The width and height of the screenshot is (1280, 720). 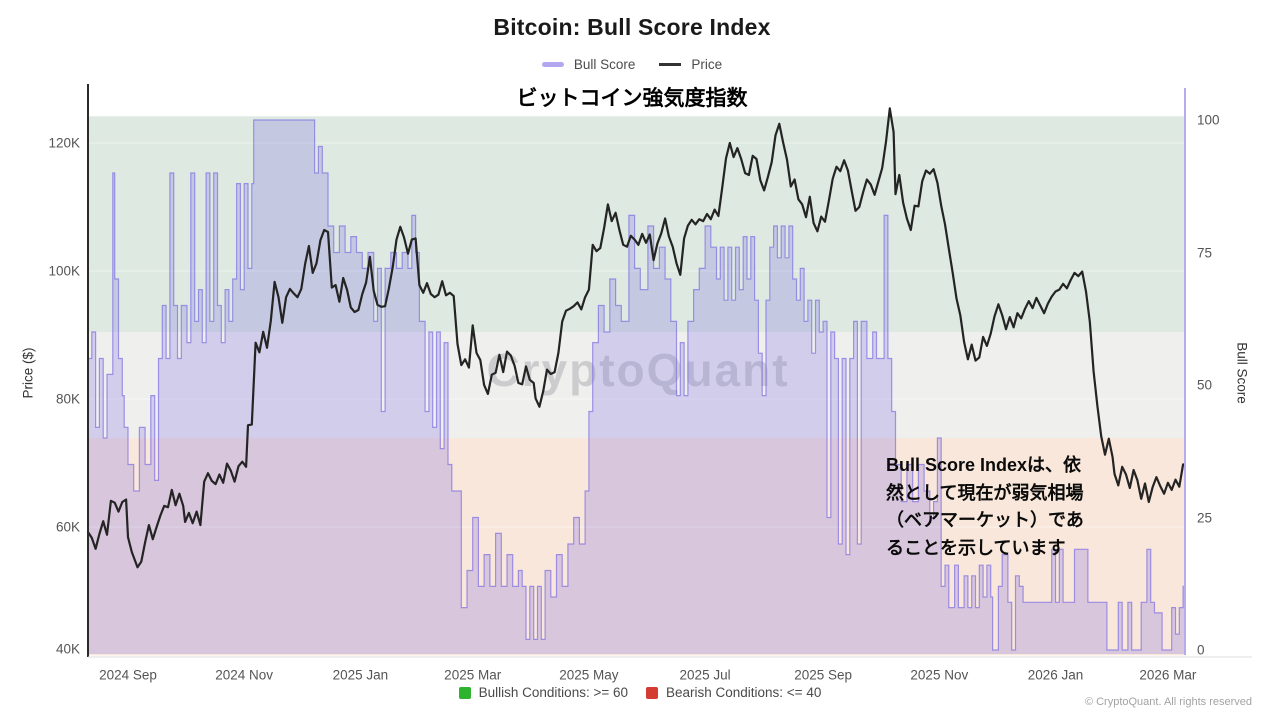 What do you see at coordinates (632, 98) in the screenshot?
I see `japanese-subtitle: ビットコイン強気度指数` at bounding box center [632, 98].